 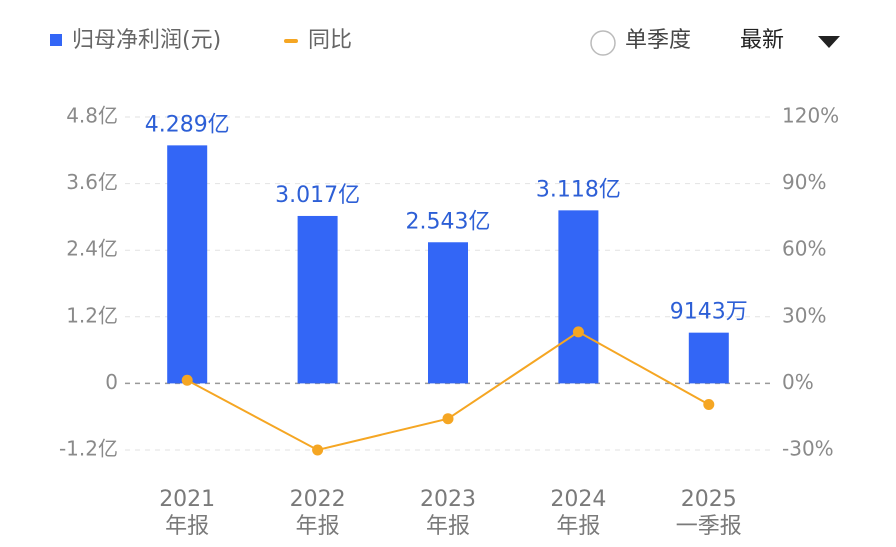 What do you see at coordinates (603, 43) in the screenshot?
I see `radio` at bounding box center [603, 43].